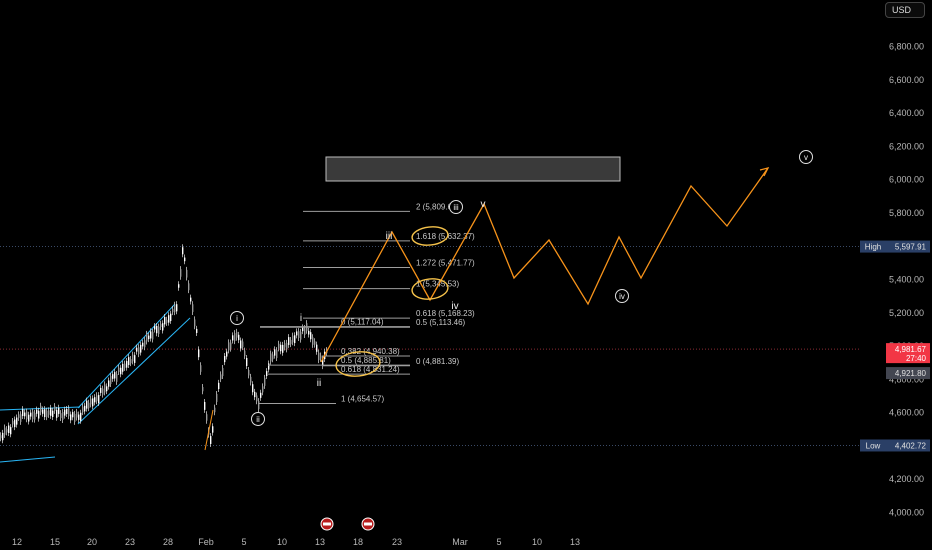  I want to click on wave-label: iii, so click(389, 236).